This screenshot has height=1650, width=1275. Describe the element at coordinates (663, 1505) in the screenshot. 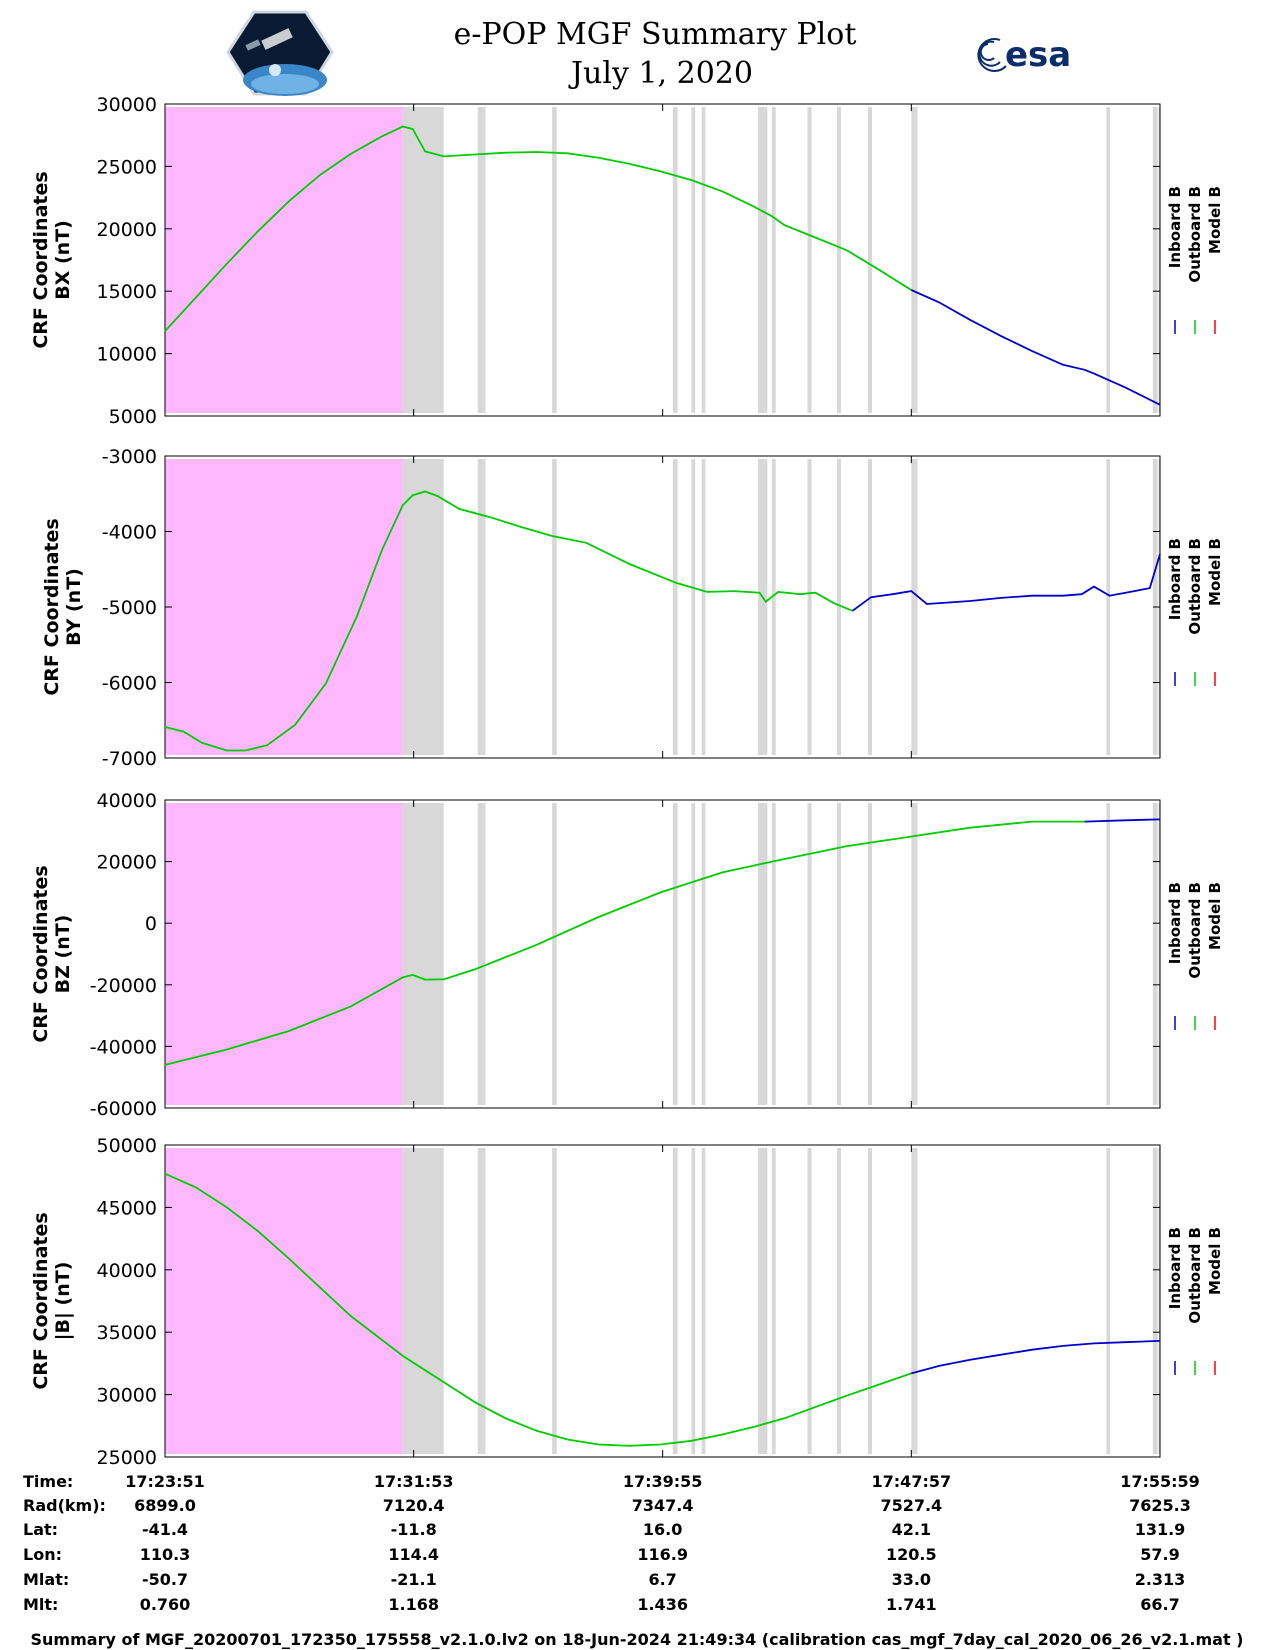

I see `table-cell: 7347.4` at that location.